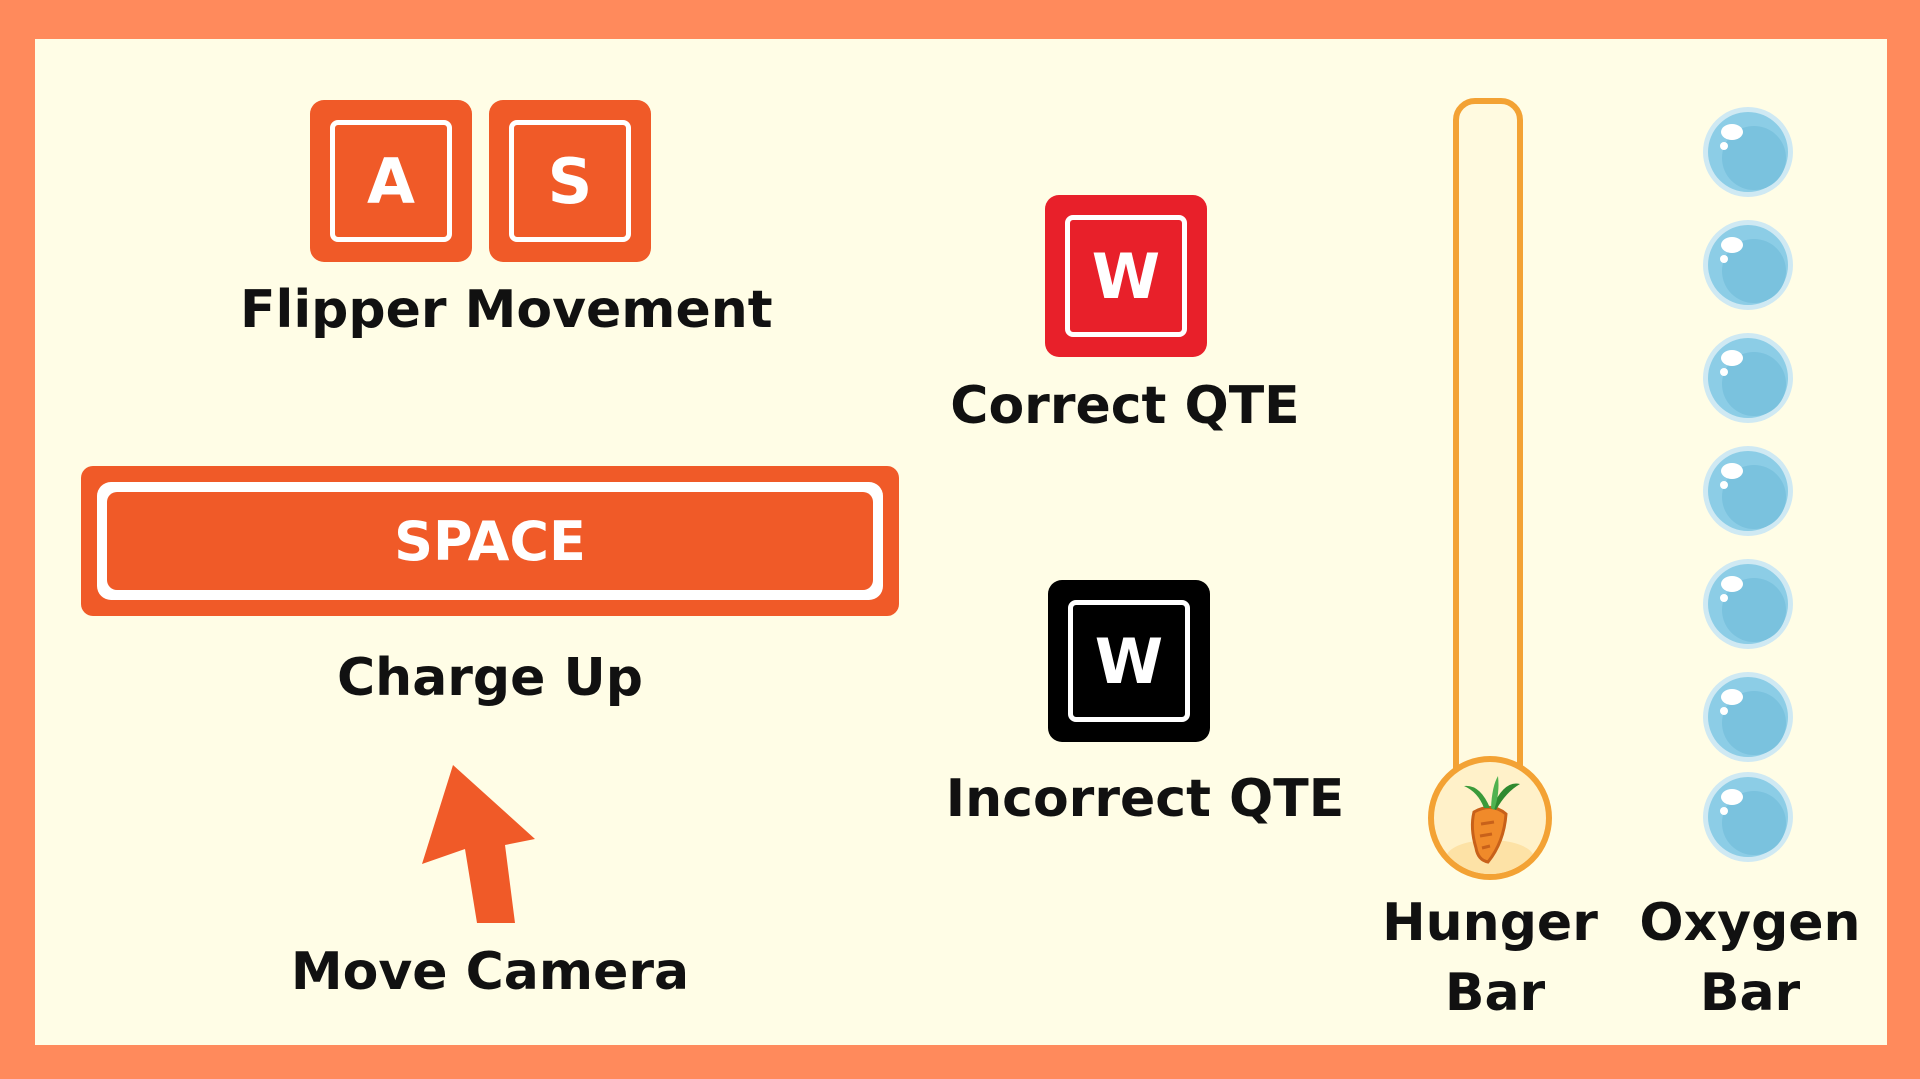  I want to click on space-key: SPACE, so click(490, 541).